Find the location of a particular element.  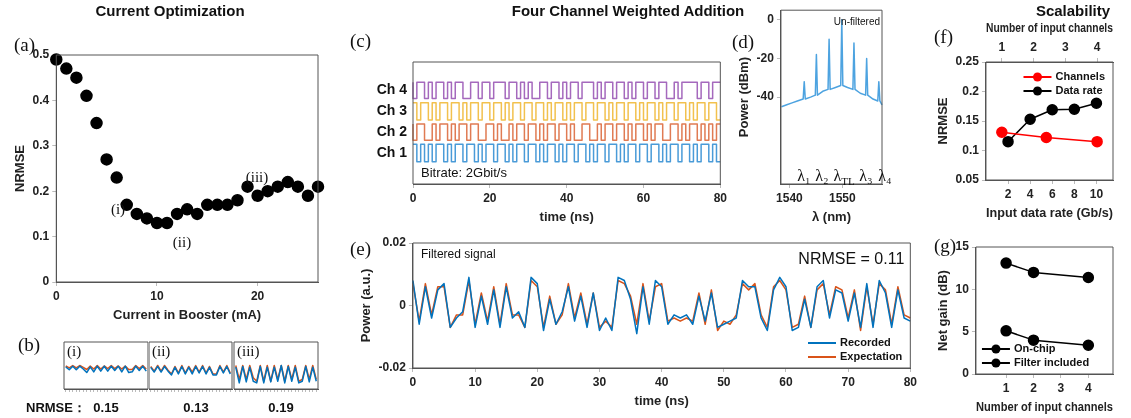

text: (i) is located at coordinates (74, 351).